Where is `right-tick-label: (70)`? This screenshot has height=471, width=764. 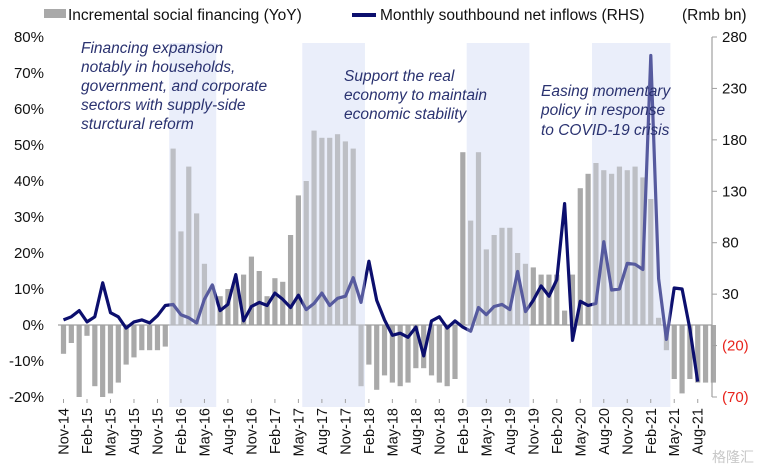
right-tick-label: (70) is located at coordinates (735, 397).